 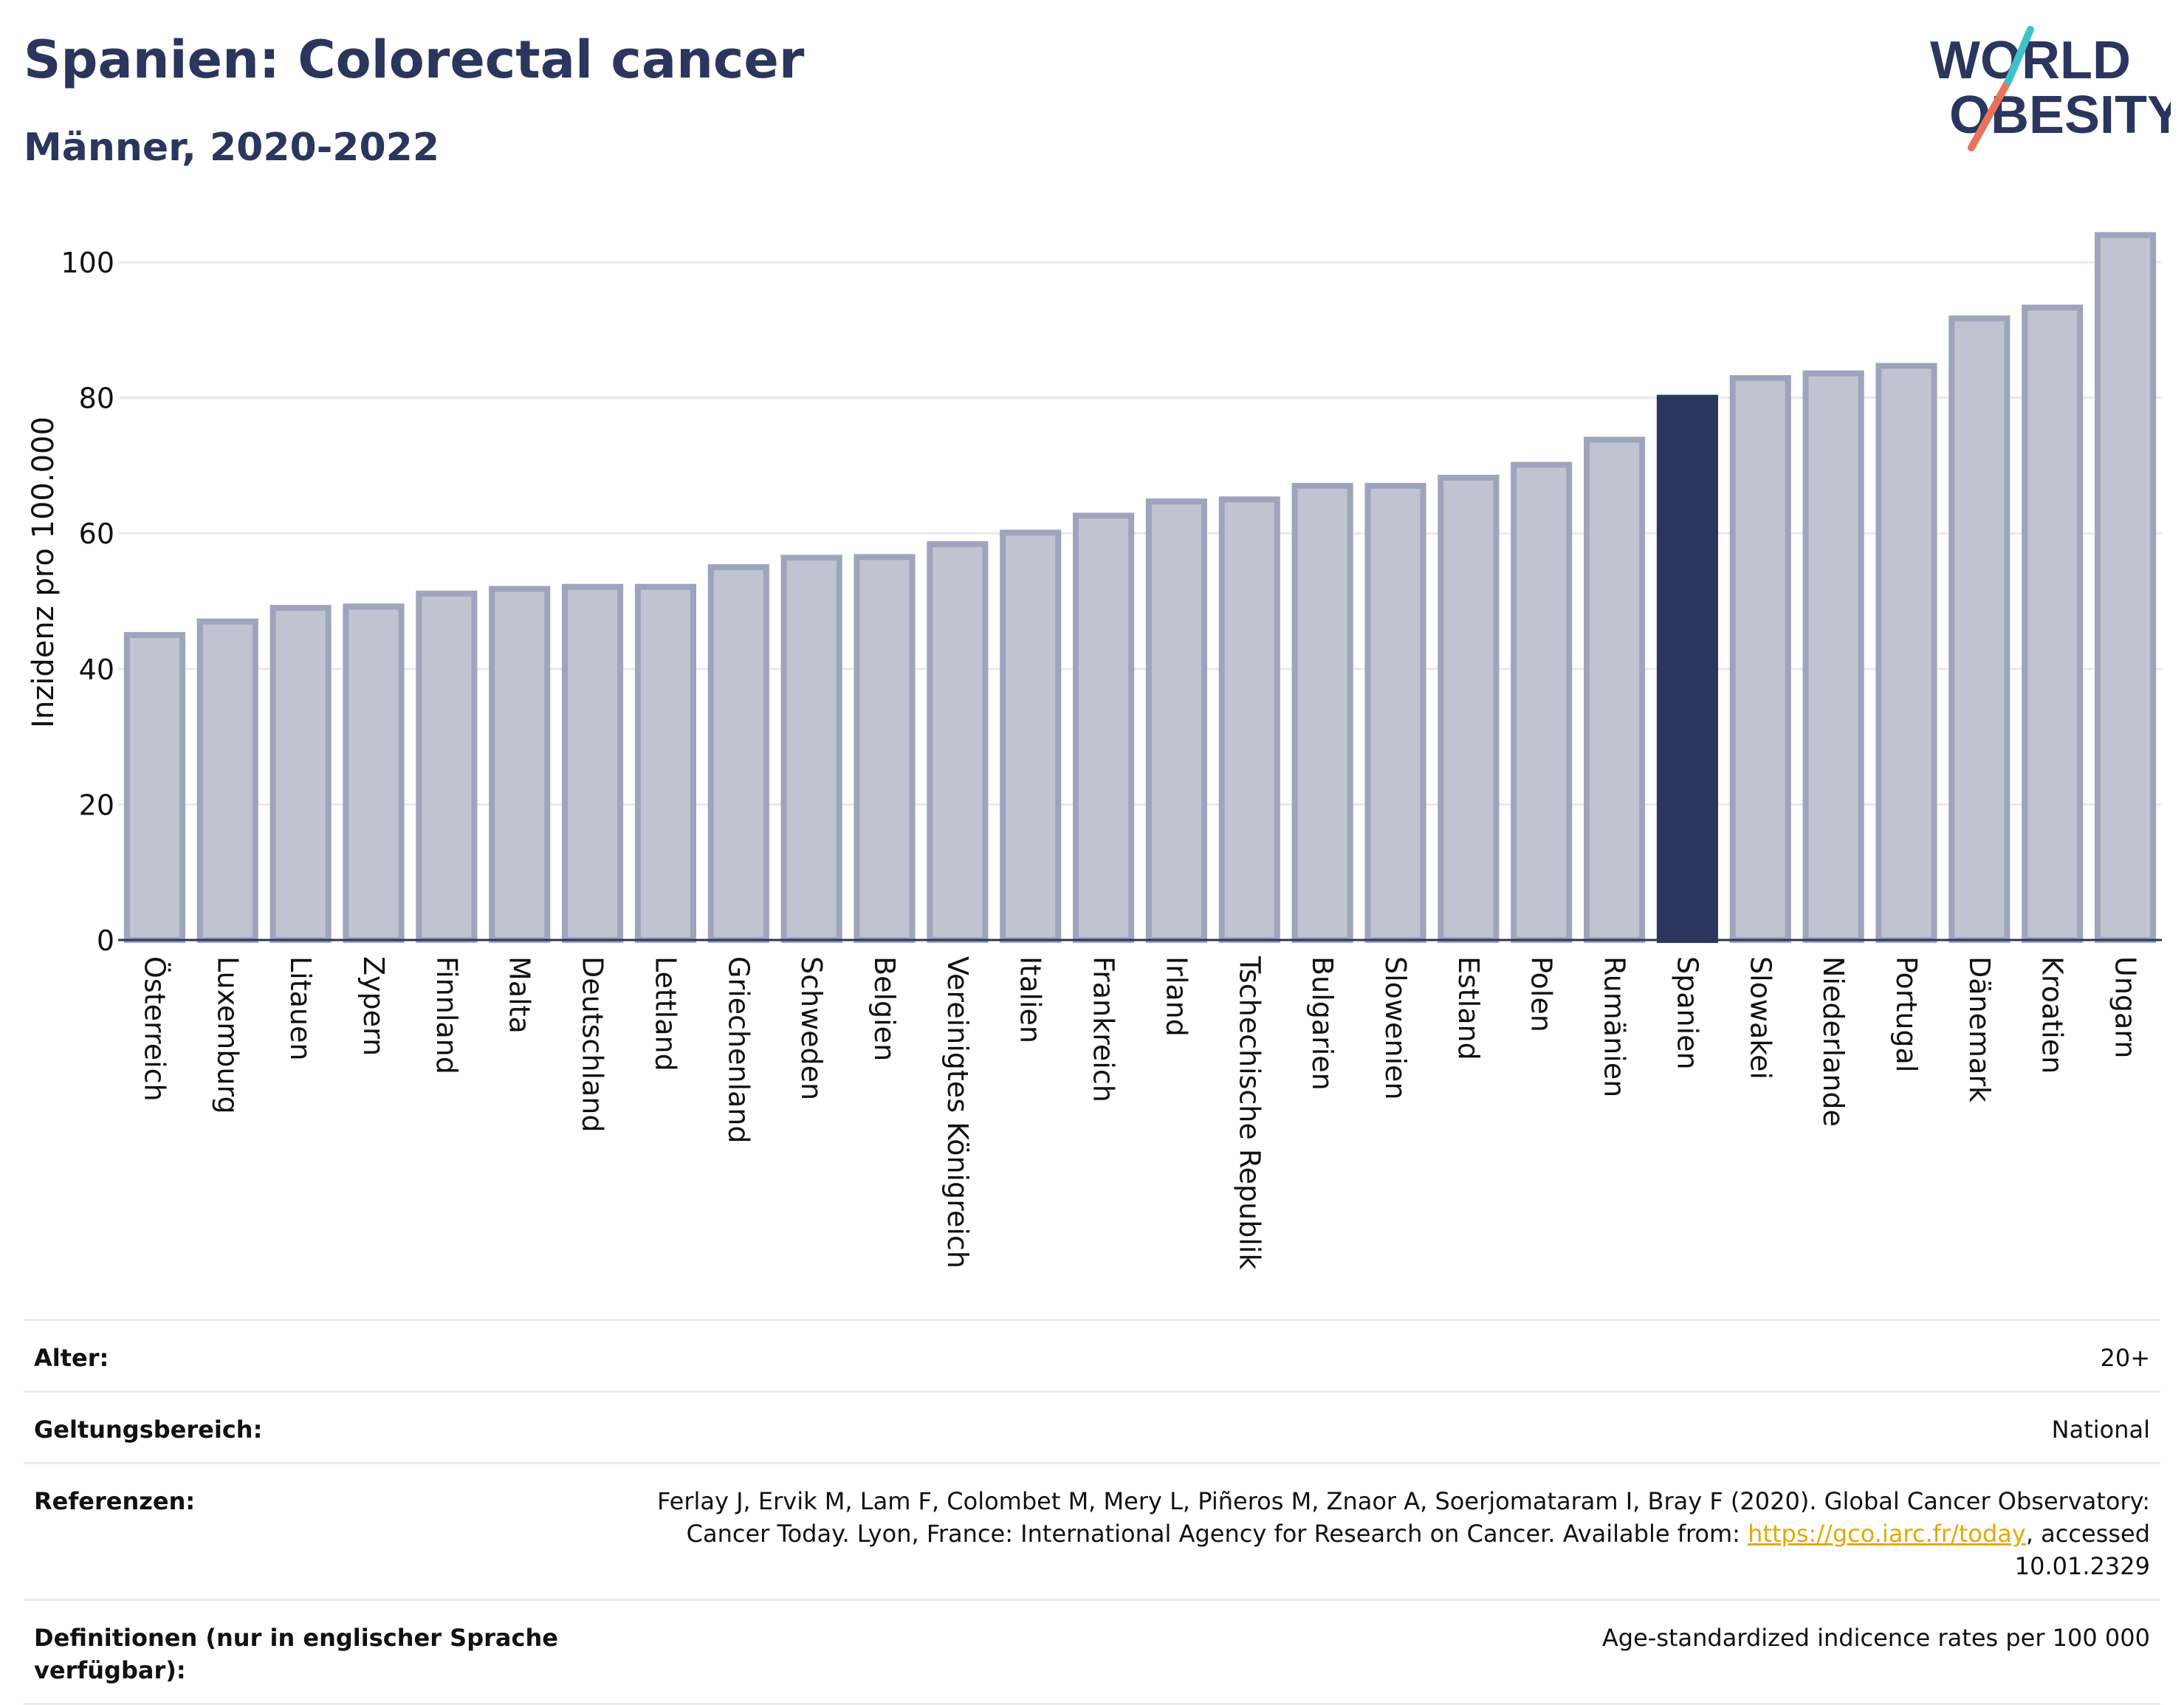 What do you see at coordinates (373, 1006) in the screenshot?
I see `x-tick-label: Zypern` at bounding box center [373, 1006].